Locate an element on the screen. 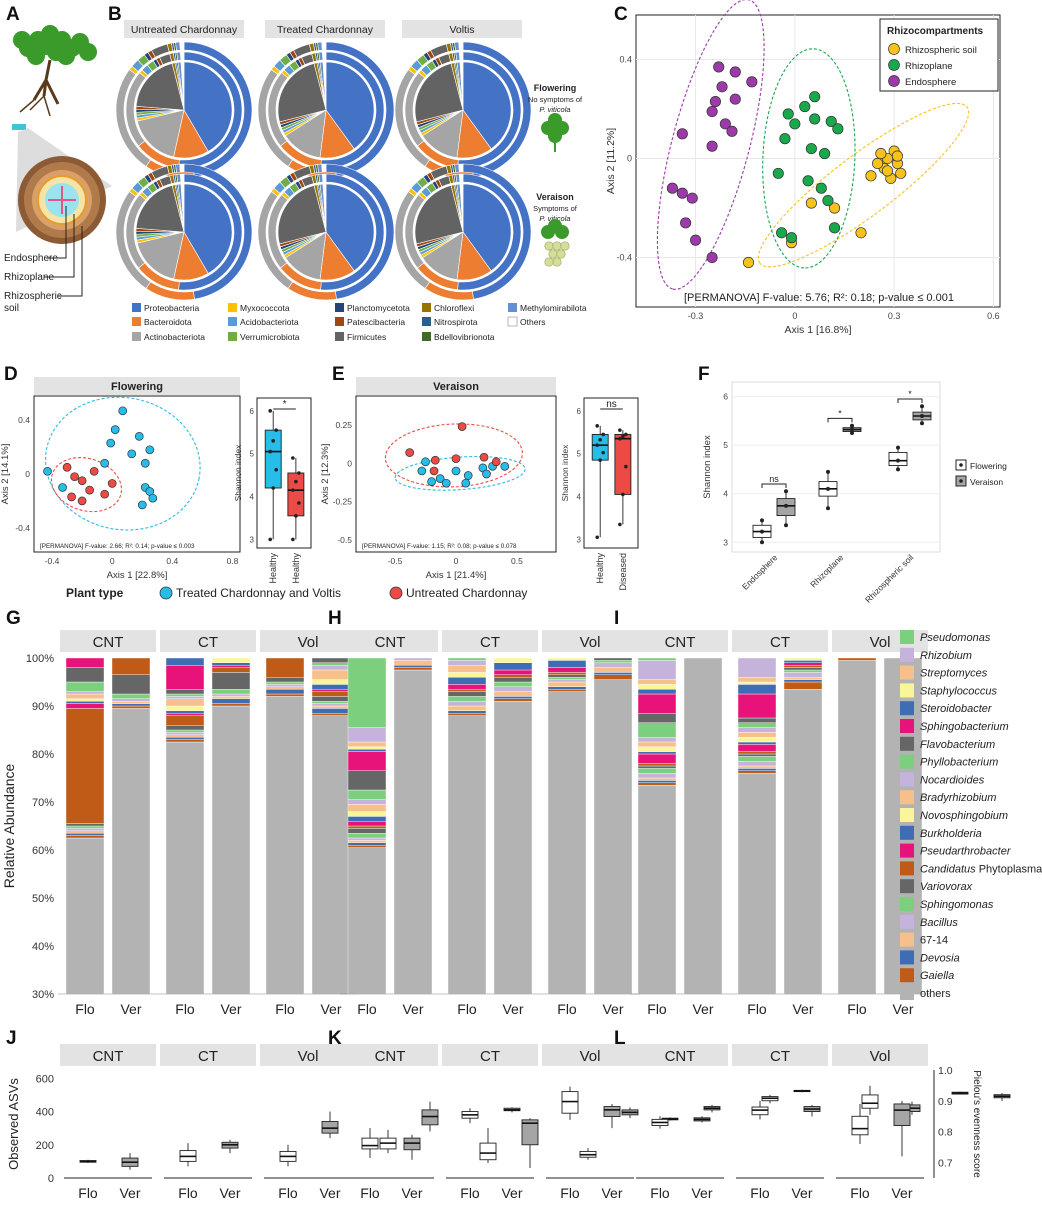 The width and height of the screenshot is (1042, 1205). y-axis-label: Observed ASVs is located at coordinates (13, 1124).